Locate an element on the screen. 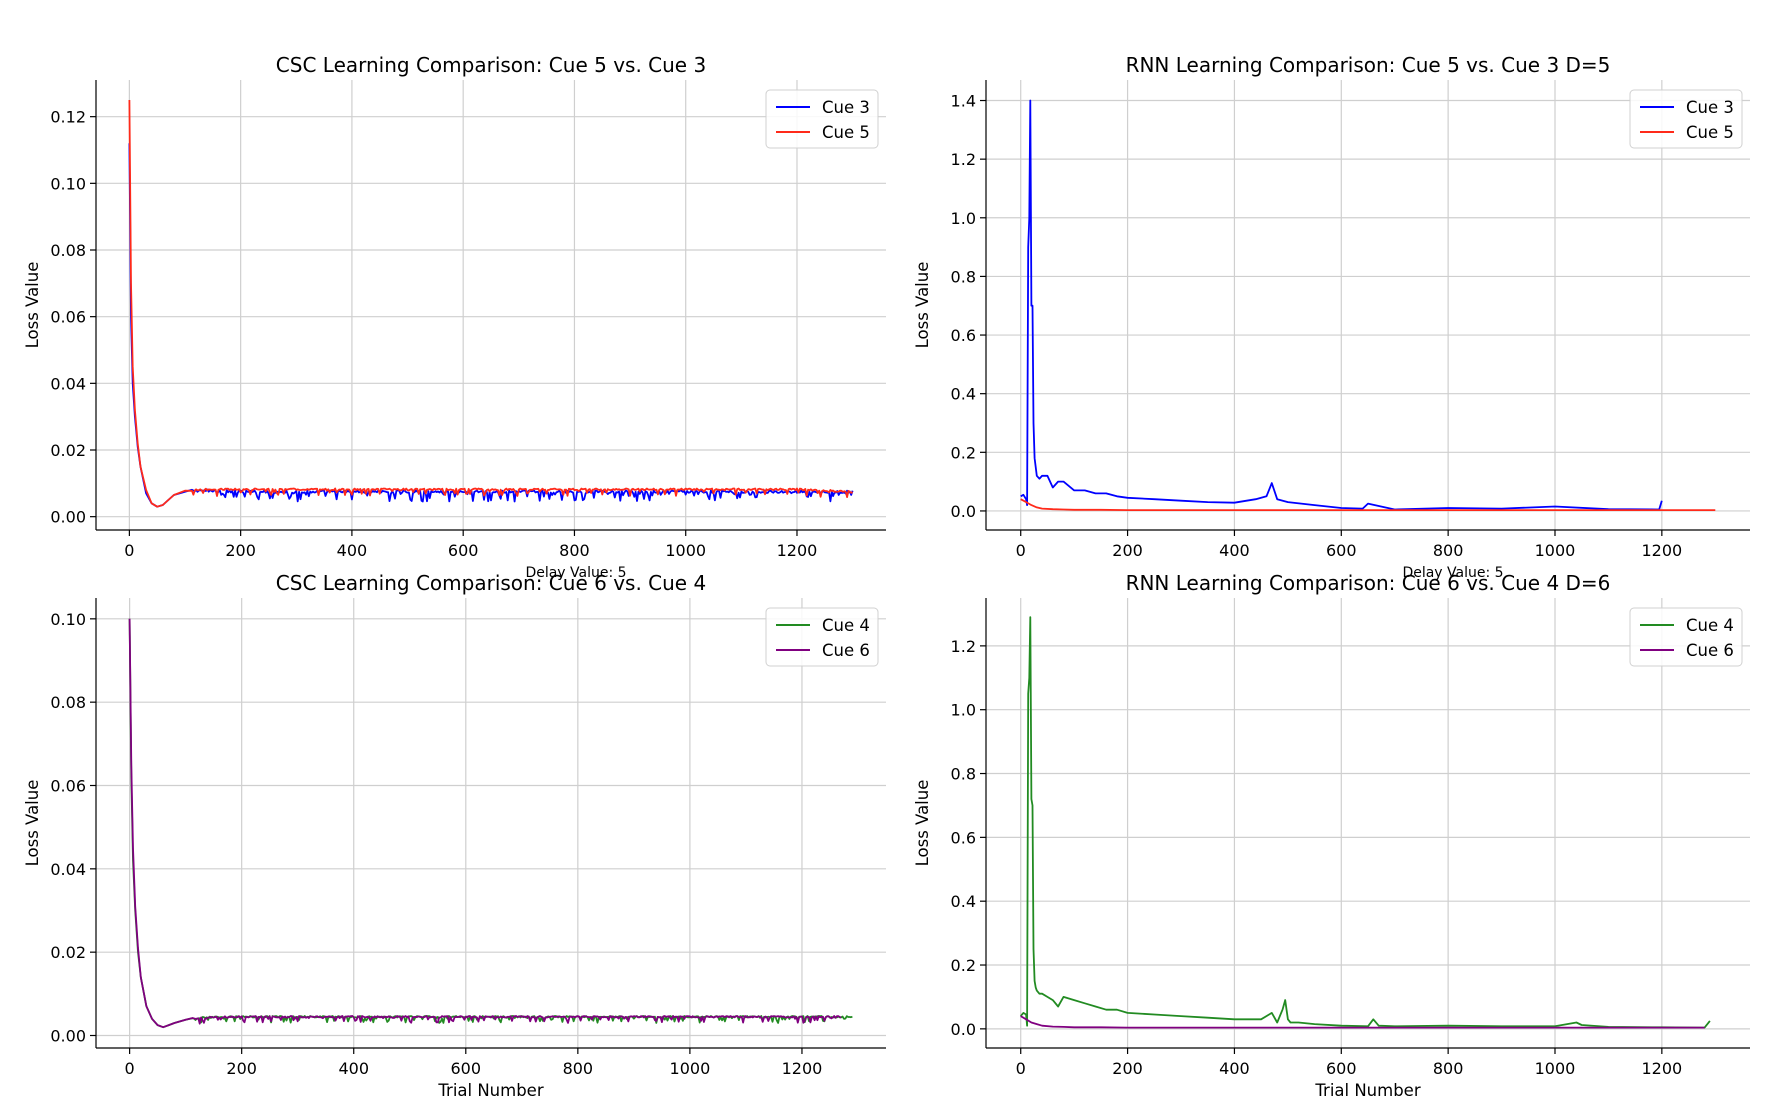 The image size is (1778, 1114). chart-title: CSC Learning Comparison: Cue 5 vs. Cue 3 is located at coordinates (491, 65).